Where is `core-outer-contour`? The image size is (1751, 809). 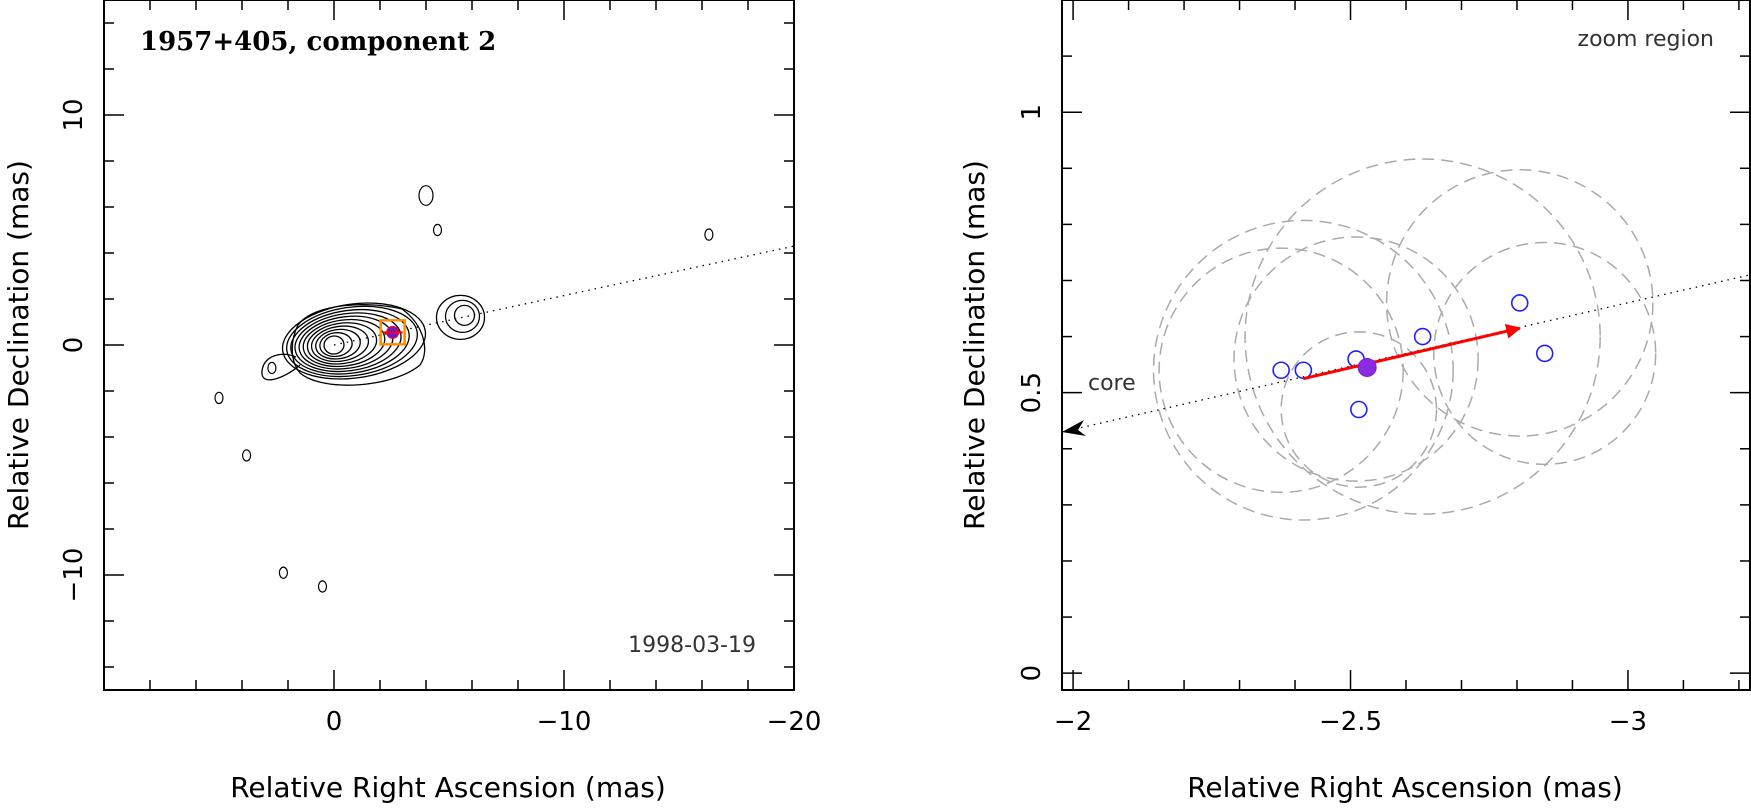 core-outer-contour is located at coordinates (358, 345).